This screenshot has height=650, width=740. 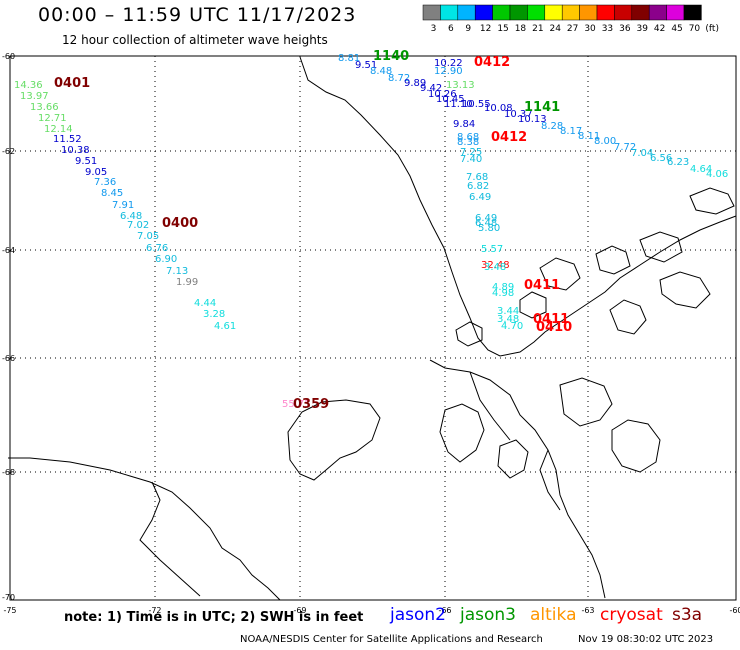 What do you see at coordinates (468, 29) in the screenshot?
I see `colorbar-label: 9` at bounding box center [468, 29].